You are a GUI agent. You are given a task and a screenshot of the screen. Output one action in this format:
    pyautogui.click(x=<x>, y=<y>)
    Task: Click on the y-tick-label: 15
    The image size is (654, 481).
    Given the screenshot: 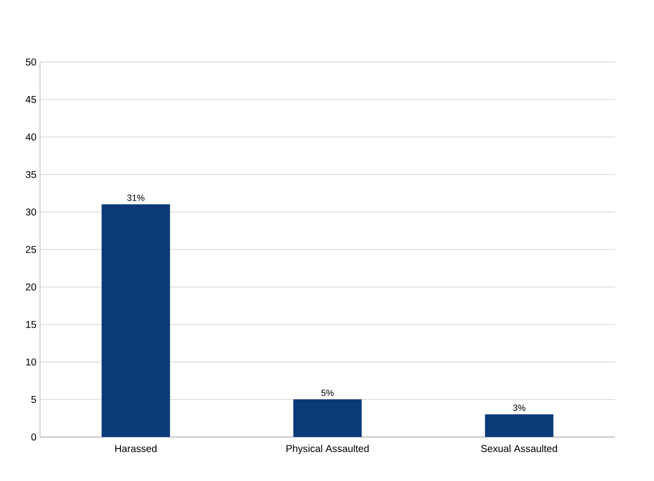 What is the action you would take?
    pyautogui.click(x=31, y=324)
    